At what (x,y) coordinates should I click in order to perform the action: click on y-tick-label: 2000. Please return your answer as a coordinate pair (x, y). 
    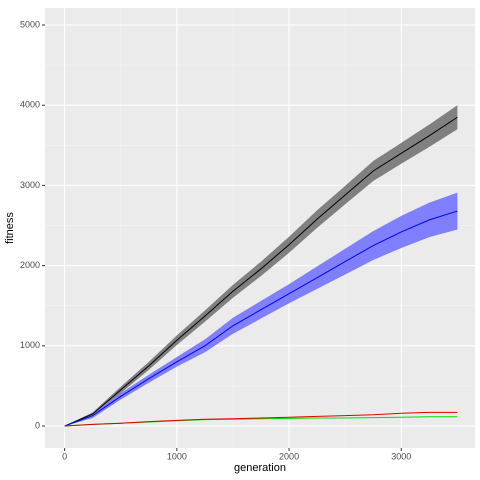
    Looking at the image, I should click on (30, 265).